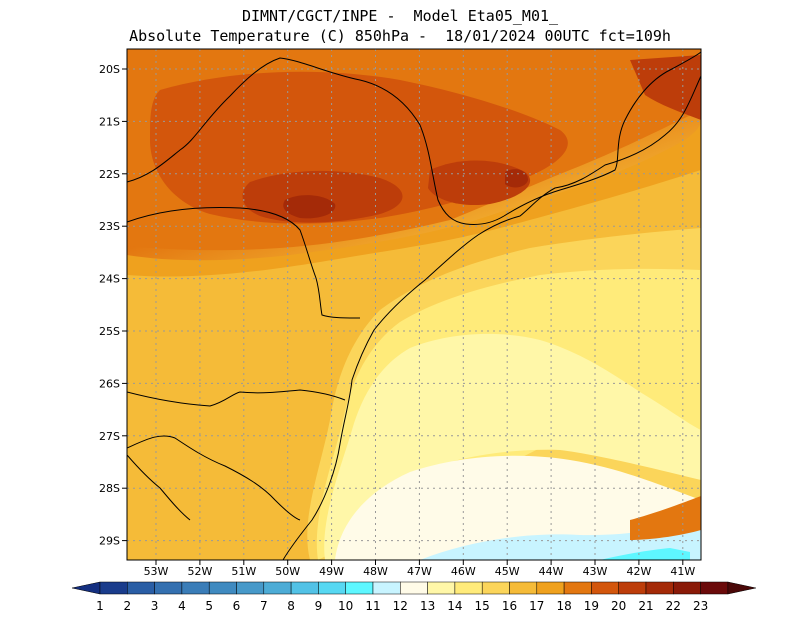 Image resolution: width=800 pixels, height=618 pixels. What do you see at coordinates (507, 571) in the screenshot?
I see `lon-tick-label: 45W` at bounding box center [507, 571].